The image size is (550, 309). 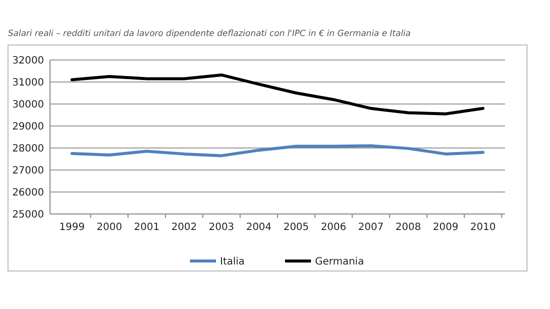 I want to click on y-tick-label: 25000, so click(x=28, y=215).